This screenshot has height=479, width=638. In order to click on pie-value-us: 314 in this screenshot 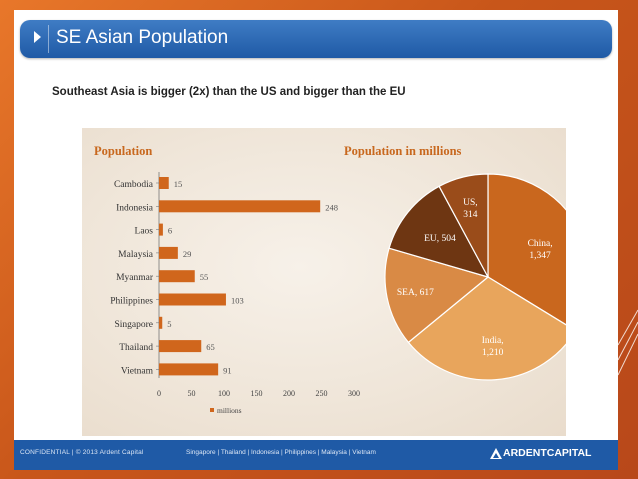, I will do `click(470, 215)`.